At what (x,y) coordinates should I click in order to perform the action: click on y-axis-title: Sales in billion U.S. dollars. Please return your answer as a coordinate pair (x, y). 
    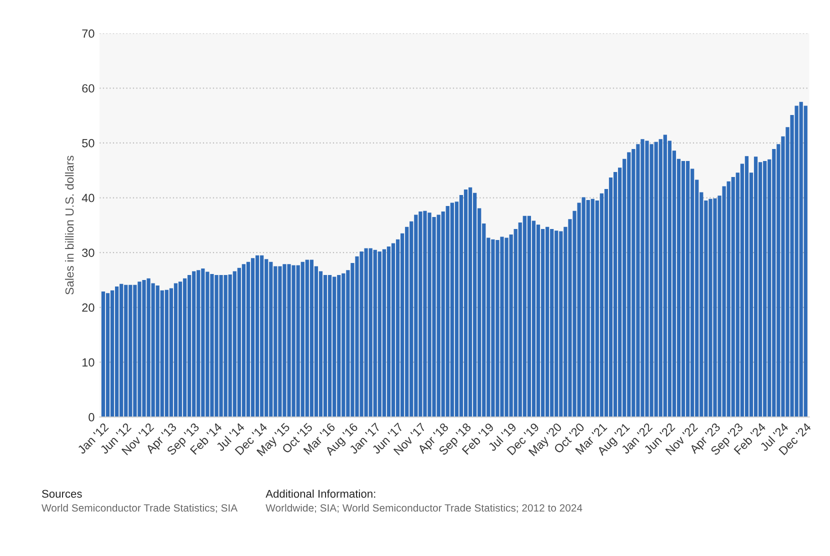
    Looking at the image, I should click on (69, 225).